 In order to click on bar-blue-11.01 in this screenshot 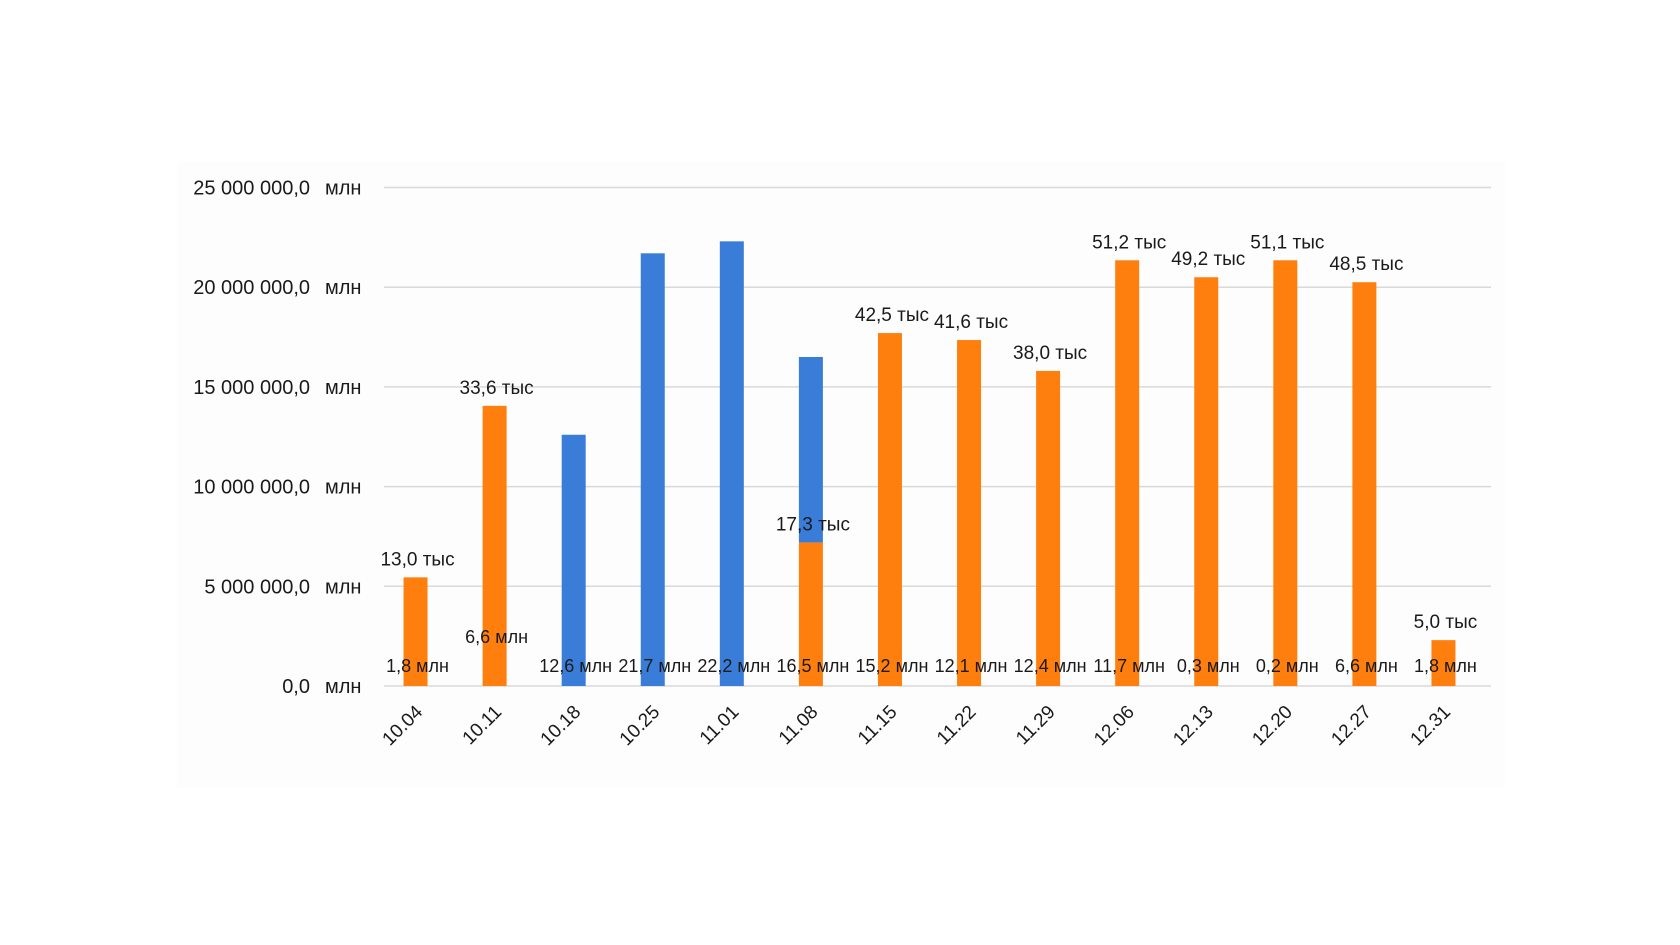, I will do `click(731, 463)`.